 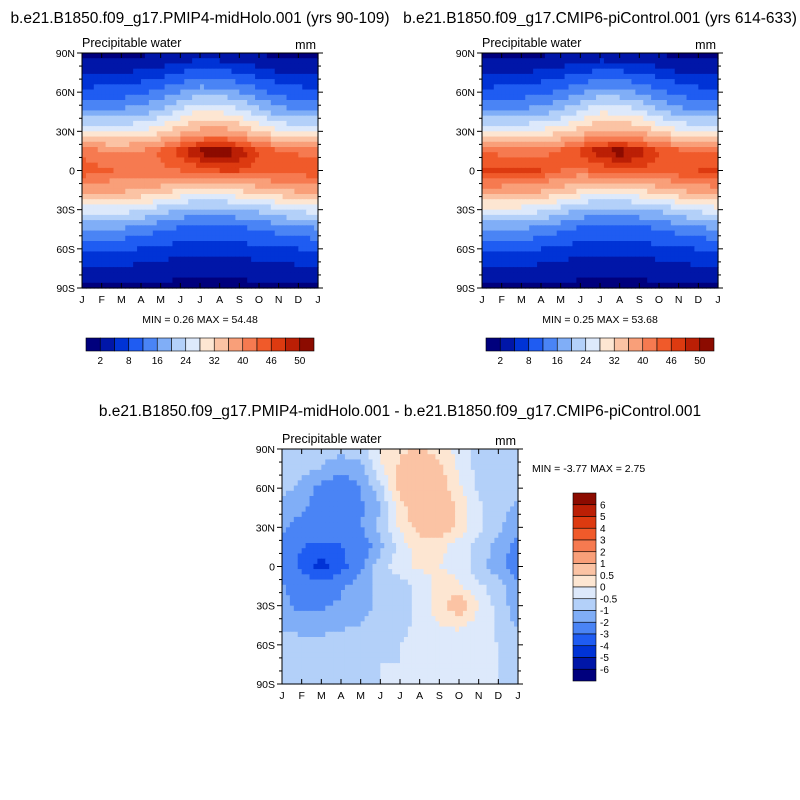 I want to click on colorbar-label: 8, so click(x=129, y=361).